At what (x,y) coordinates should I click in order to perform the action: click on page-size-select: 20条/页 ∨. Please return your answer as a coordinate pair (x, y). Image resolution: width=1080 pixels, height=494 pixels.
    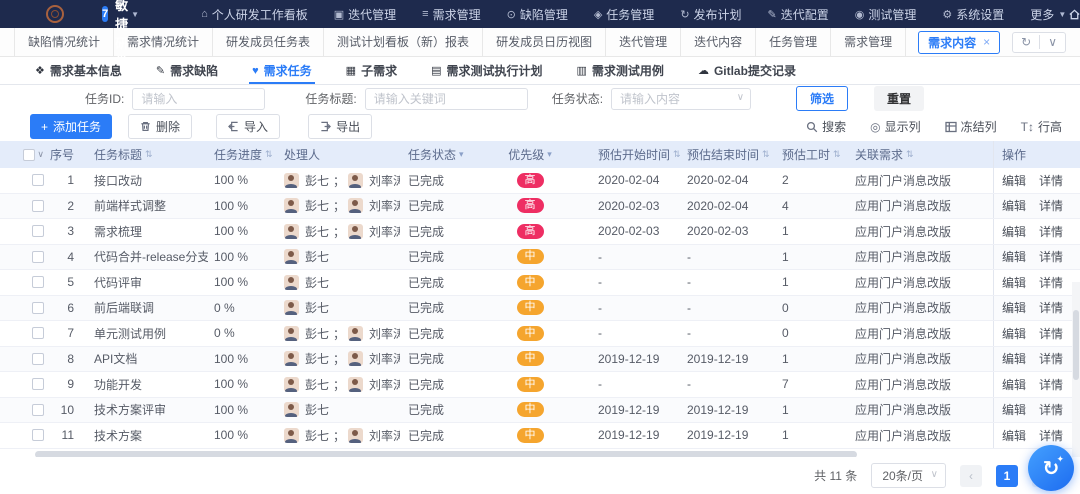
    Looking at the image, I should click on (908, 475).